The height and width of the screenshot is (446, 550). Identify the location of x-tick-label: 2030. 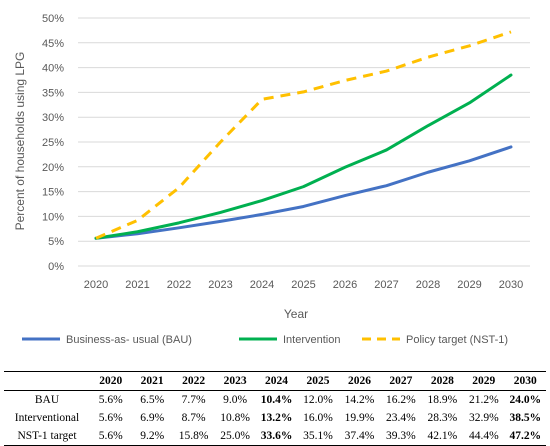
(511, 285).